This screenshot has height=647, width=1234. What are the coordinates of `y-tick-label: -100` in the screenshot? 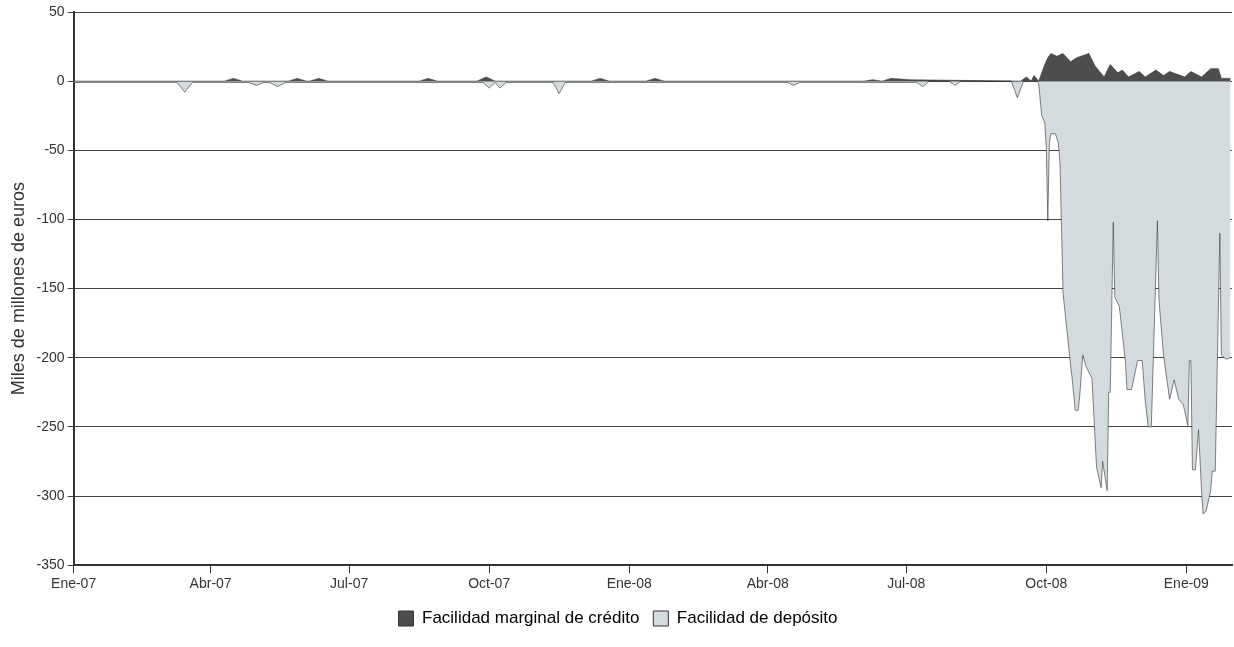 It's located at (50, 218).